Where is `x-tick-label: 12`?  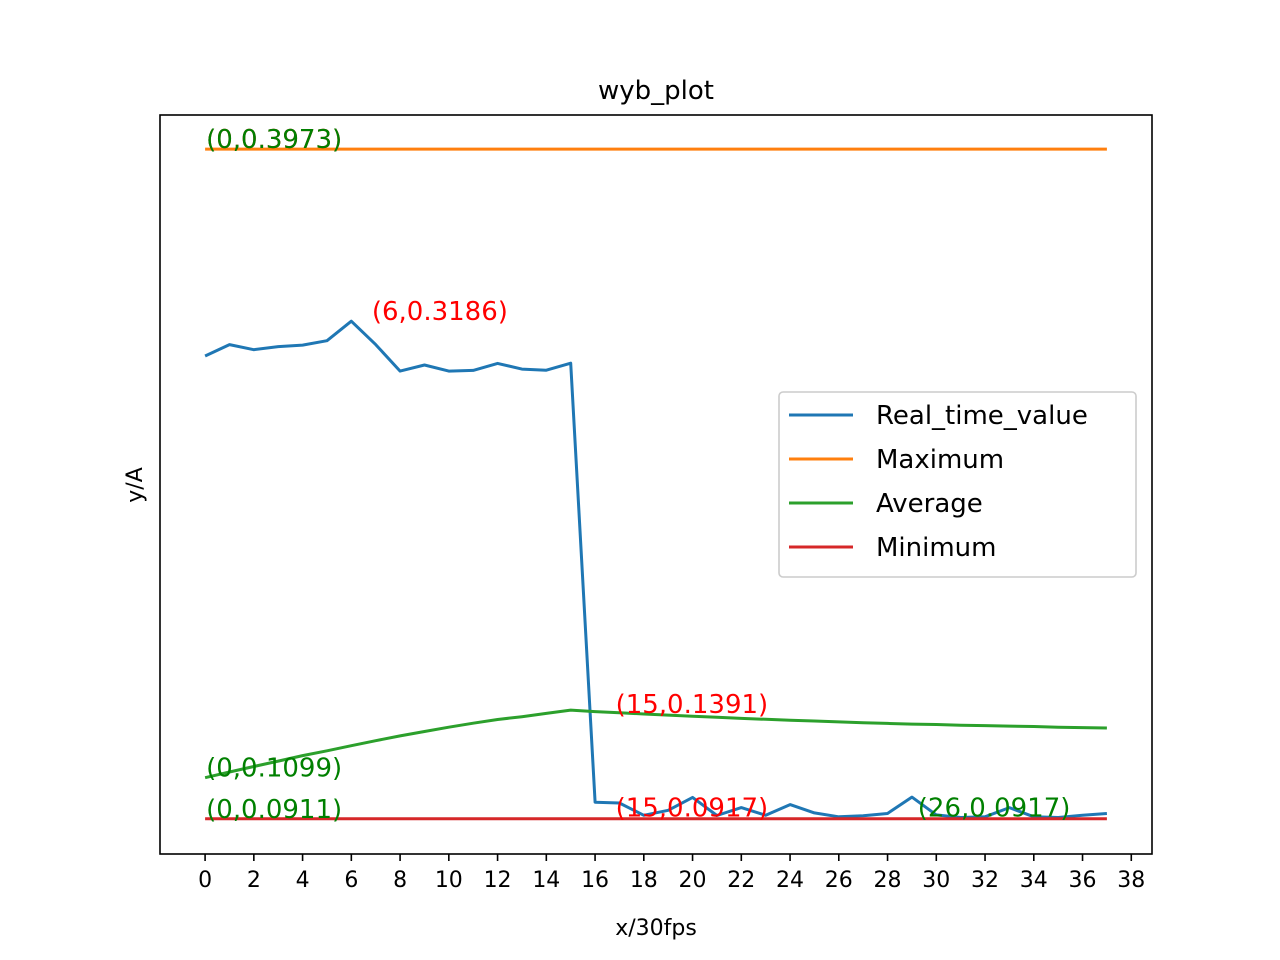
x-tick-label: 12 is located at coordinates (498, 880).